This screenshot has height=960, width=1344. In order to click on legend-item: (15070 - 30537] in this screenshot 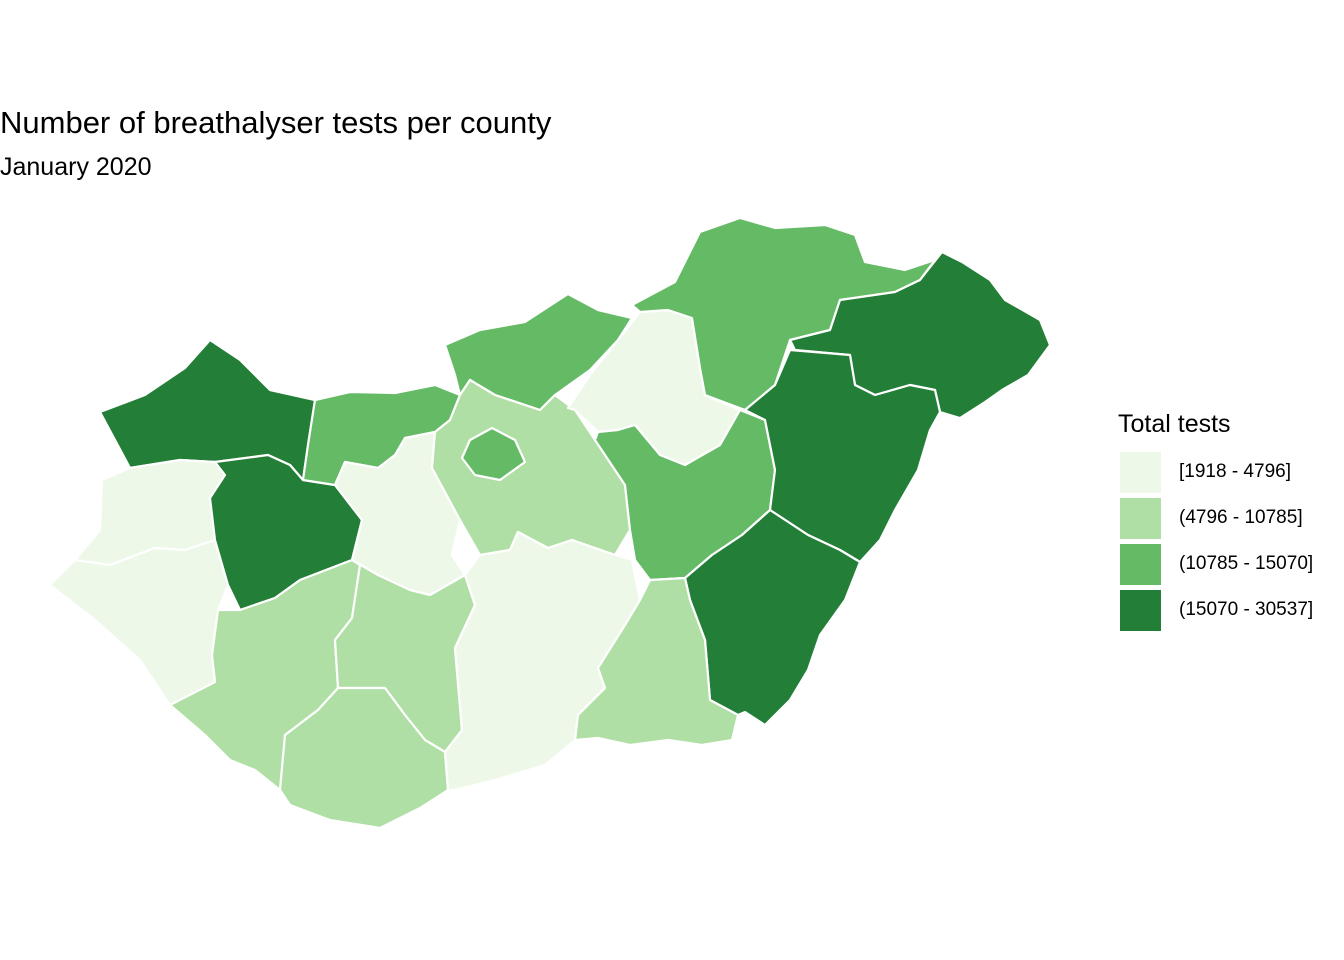, I will do `click(1215, 613)`.